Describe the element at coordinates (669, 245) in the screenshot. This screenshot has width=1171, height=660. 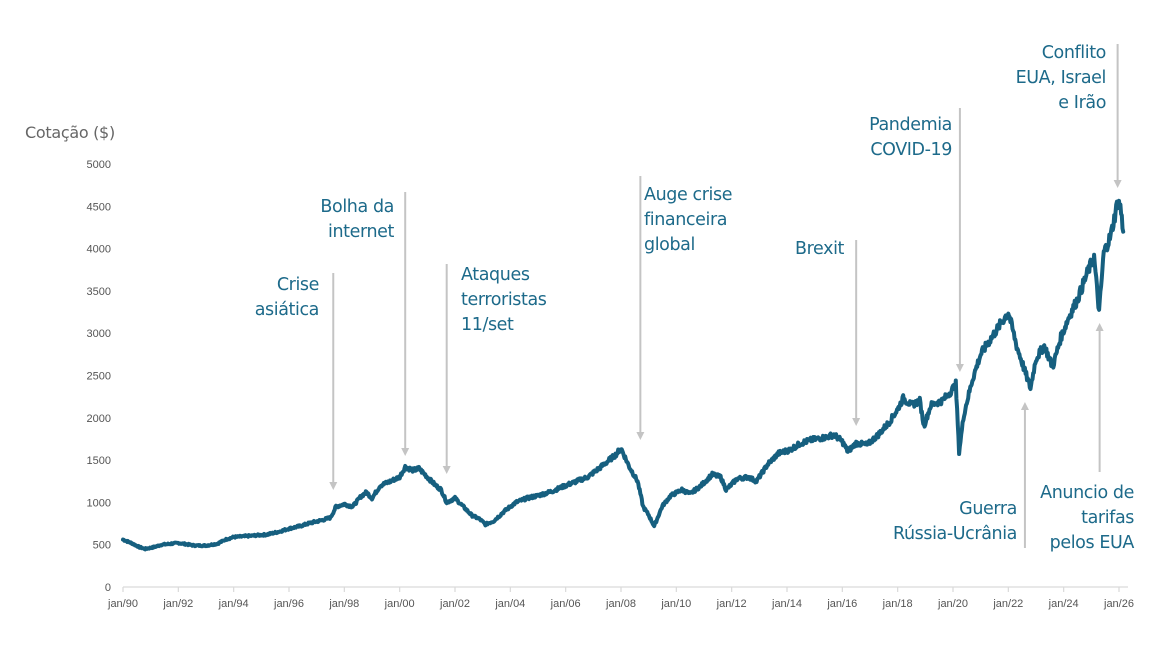
I see `annotation-text: global` at that location.